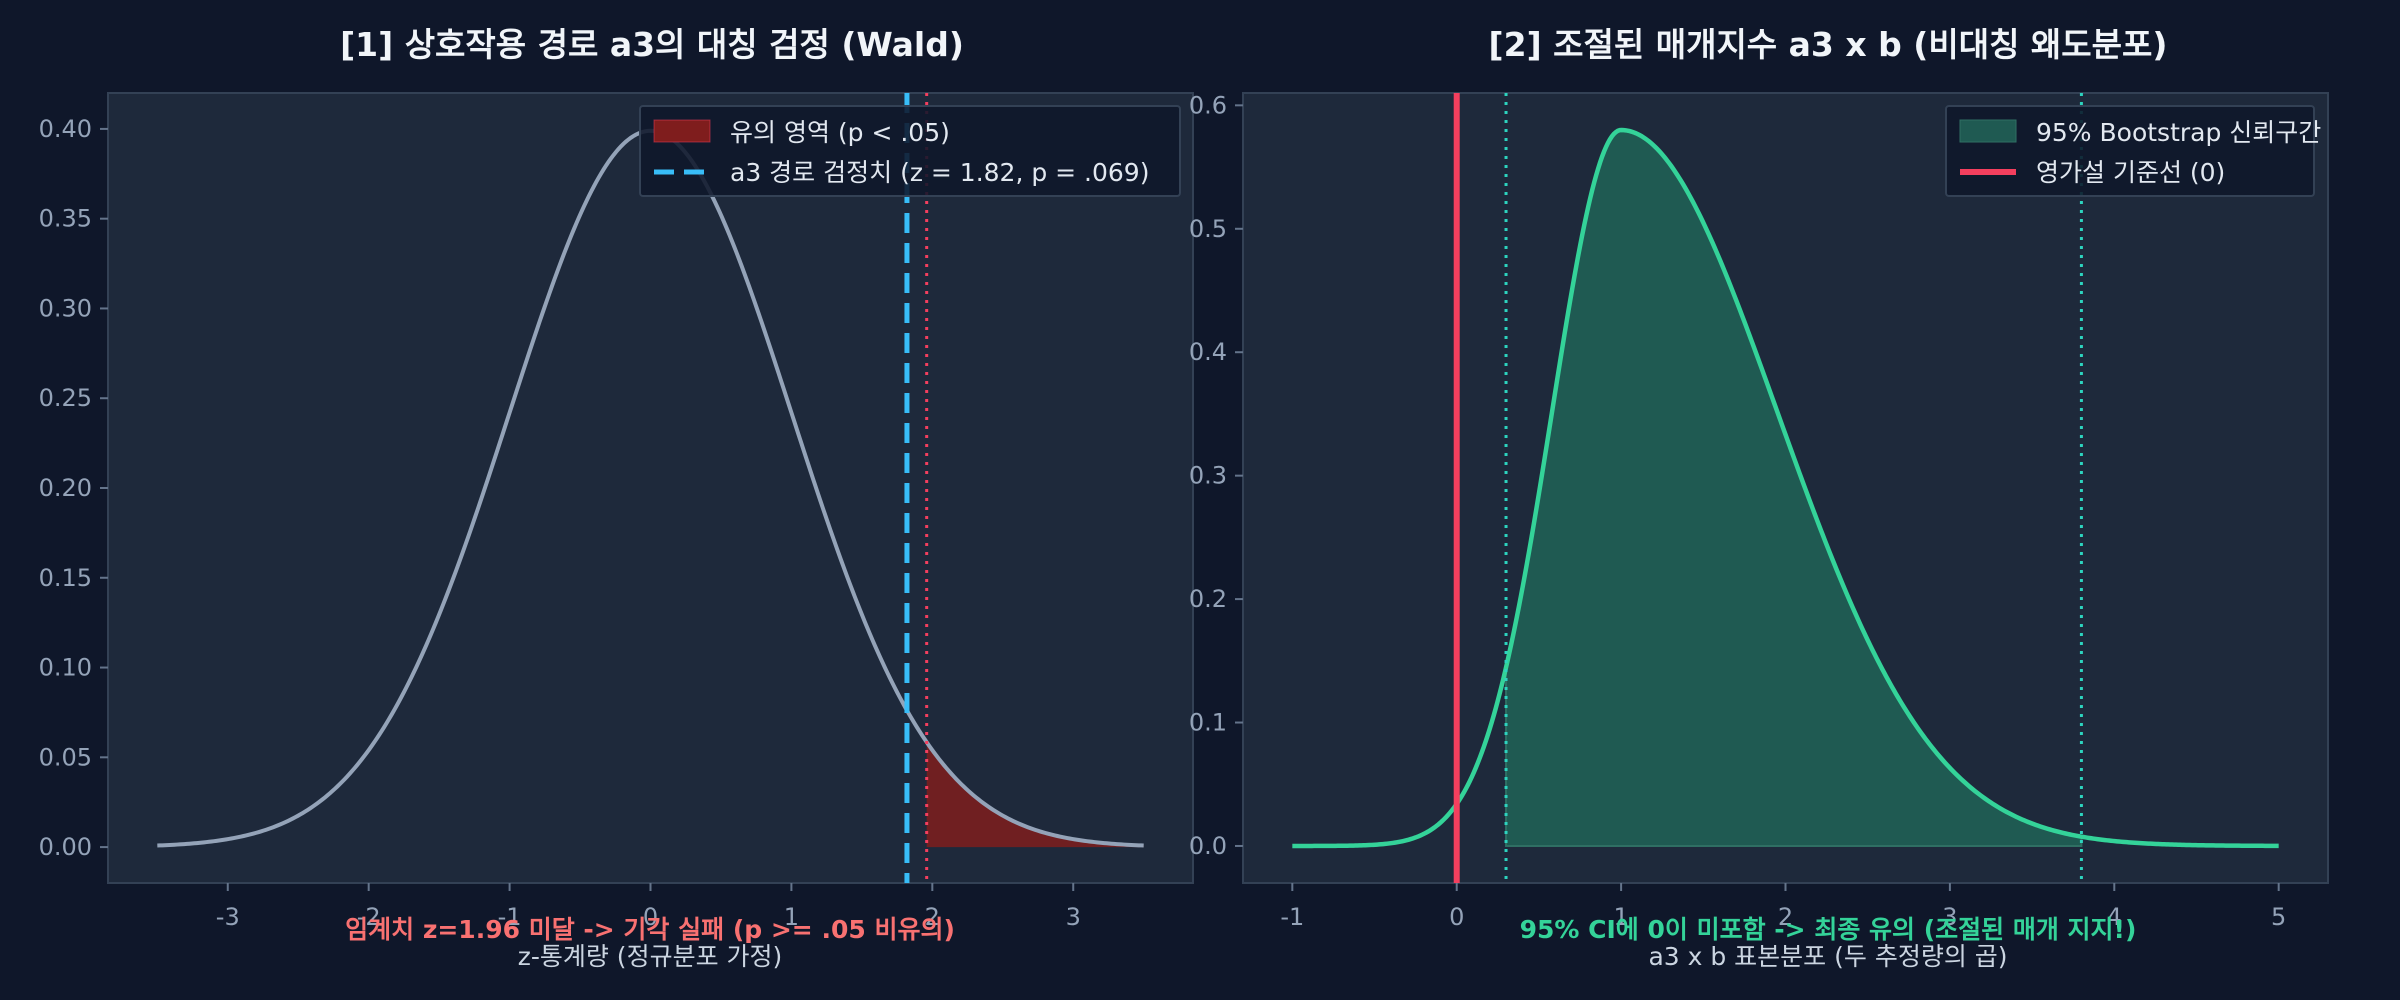  Describe the element at coordinates (65, 668) in the screenshot. I see `y-tick-label: 0.10` at that location.